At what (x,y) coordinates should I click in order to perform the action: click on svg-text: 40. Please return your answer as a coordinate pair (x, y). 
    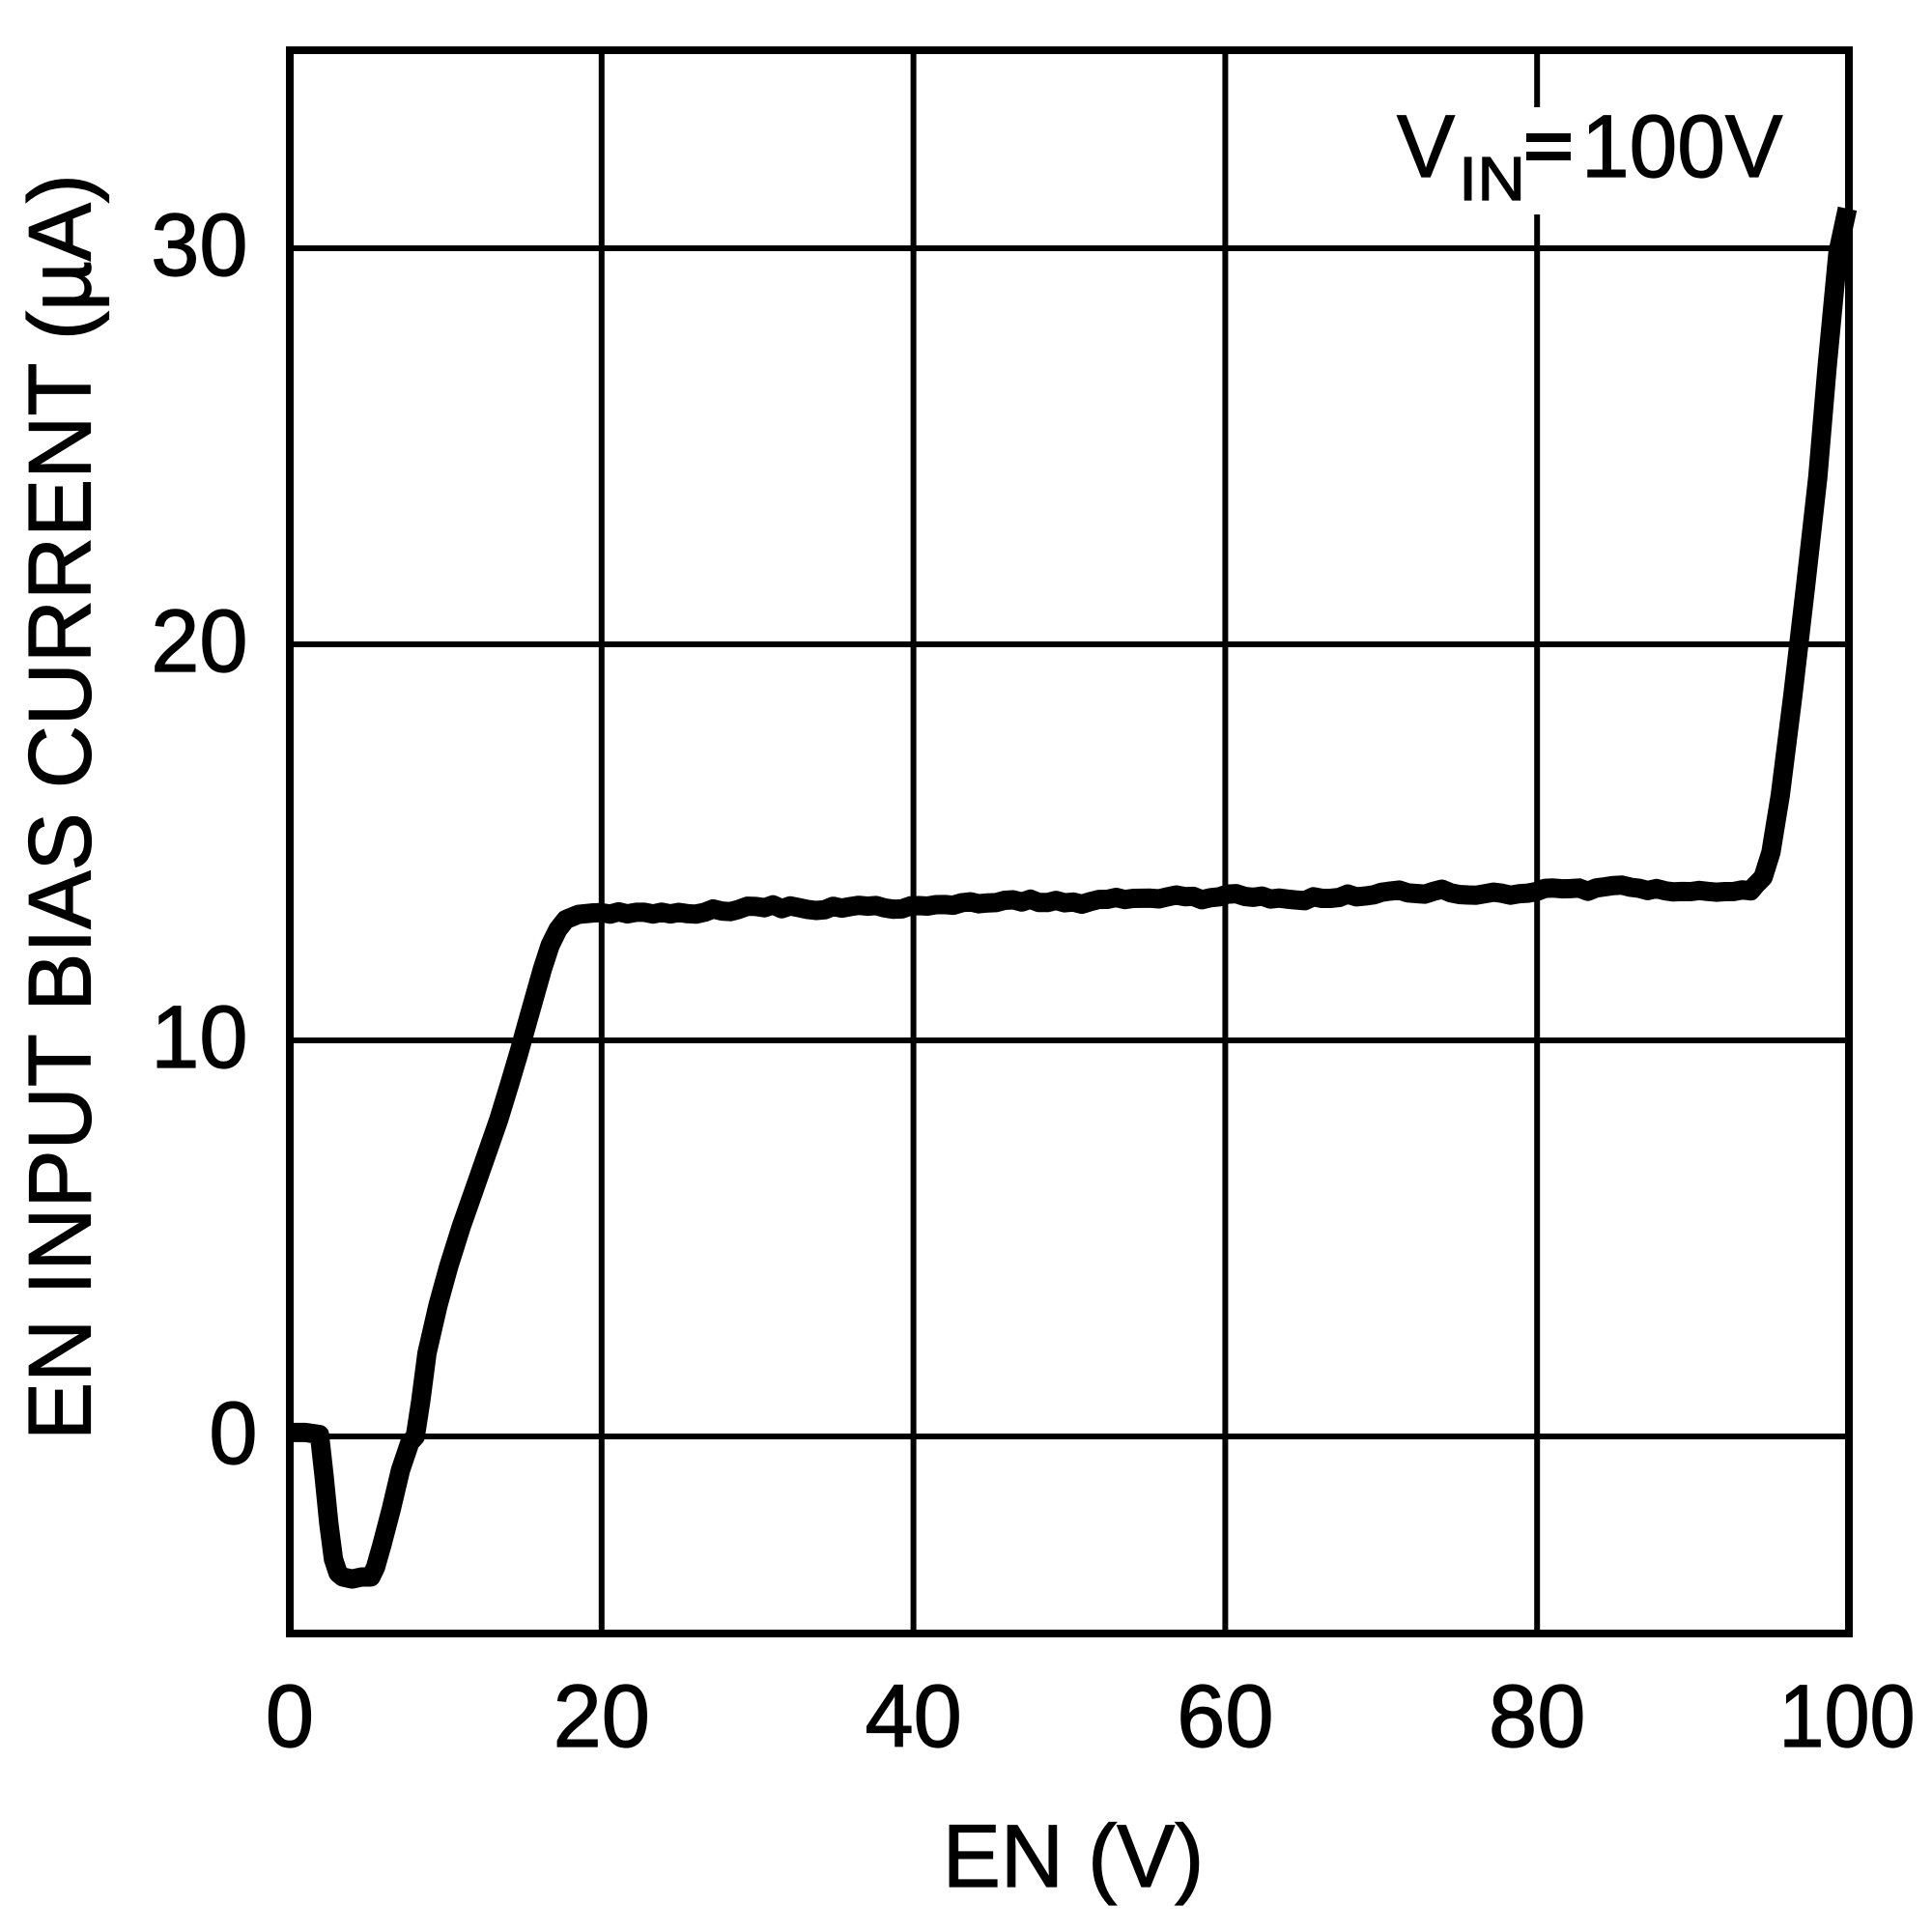
    Looking at the image, I should click on (913, 1716).